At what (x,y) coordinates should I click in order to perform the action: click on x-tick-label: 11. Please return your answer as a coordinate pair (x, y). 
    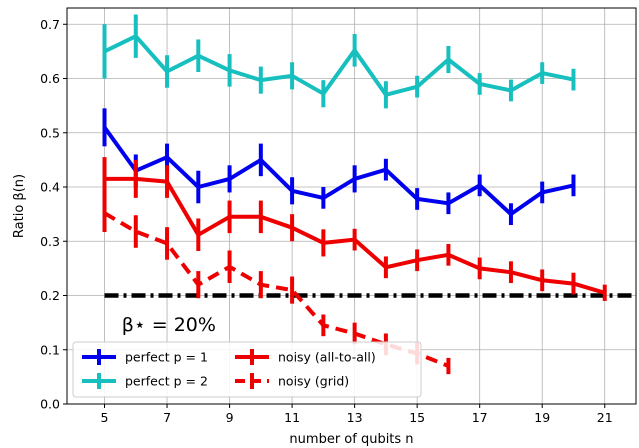
    Looking at the image, I should click on (292, 417).